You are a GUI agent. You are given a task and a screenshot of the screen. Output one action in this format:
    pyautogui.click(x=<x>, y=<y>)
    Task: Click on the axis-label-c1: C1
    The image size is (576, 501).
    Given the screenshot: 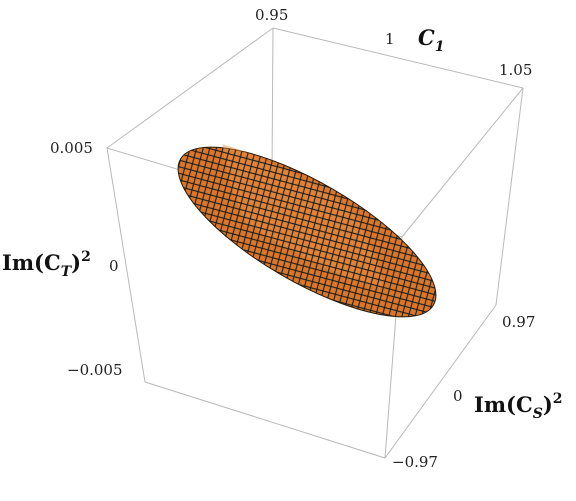 What is the action you would take?
    pyautogui.click(x=431, y=40)
    